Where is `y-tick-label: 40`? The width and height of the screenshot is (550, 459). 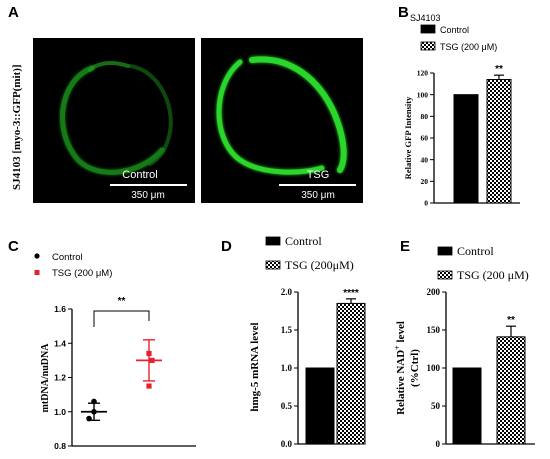 y-tick-label: 40 is located at coordinates (425, 159).